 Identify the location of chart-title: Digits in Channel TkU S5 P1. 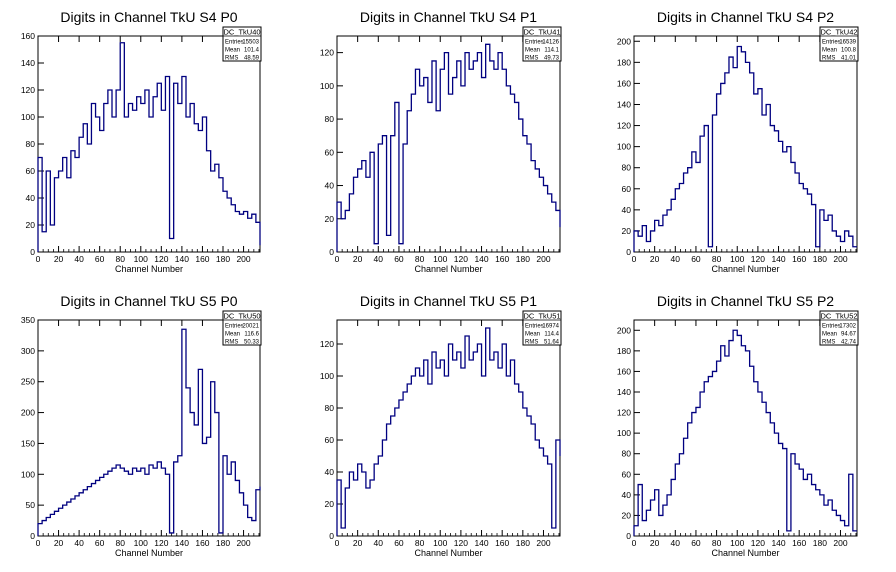
(448, 301).